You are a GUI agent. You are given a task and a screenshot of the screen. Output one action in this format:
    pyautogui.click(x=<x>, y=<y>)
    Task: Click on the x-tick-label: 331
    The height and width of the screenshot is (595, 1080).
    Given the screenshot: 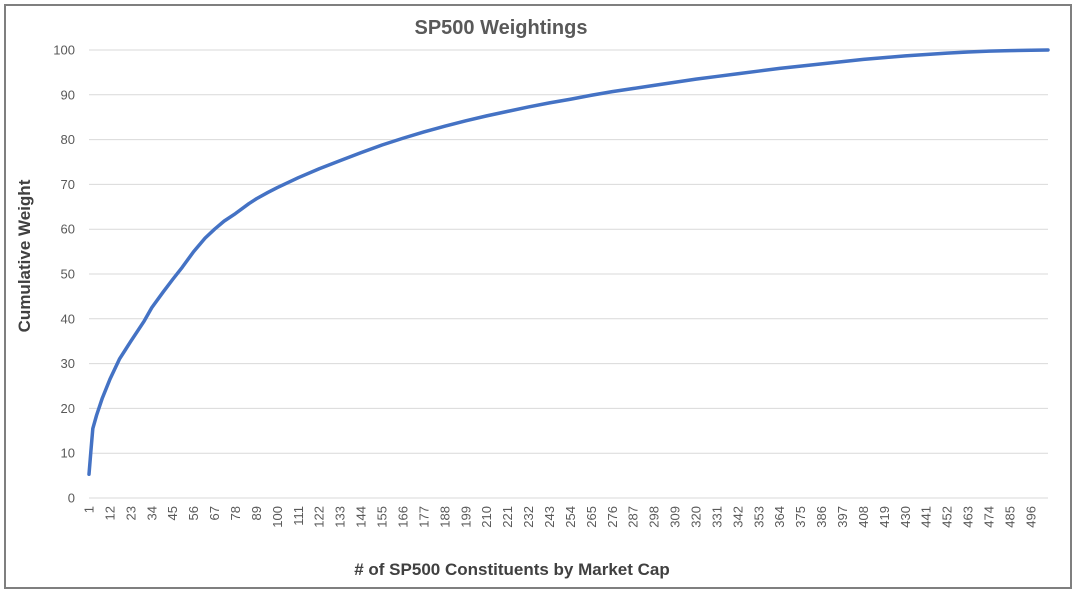 What is the action you would take?
    pyautogui.click(x=716, y=517)
    